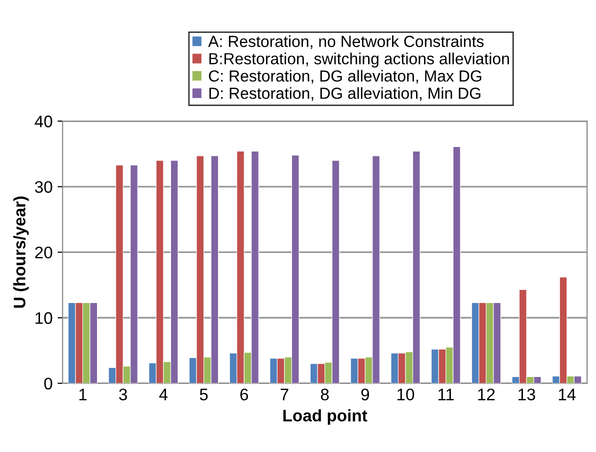 The height and width of the screenshot is (452, 596). What do you see at coordinates (204, 394) in the screenshot?
I see `x-tick-label: 5` at bounding box center [204, 394].